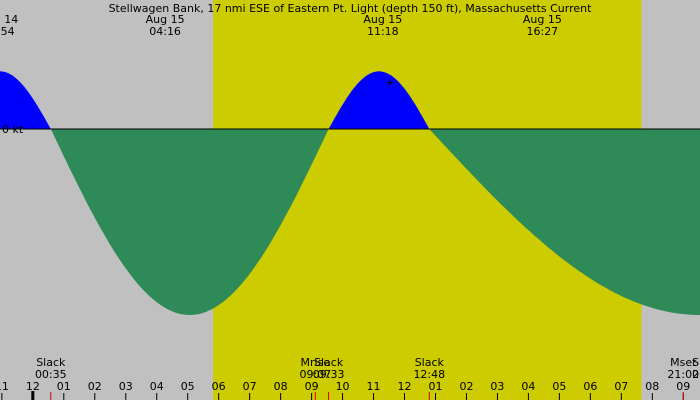 The height and width of the screenshot is (400, 700). I want to click on peak-date-label: Aug 14, so click(9, 19).